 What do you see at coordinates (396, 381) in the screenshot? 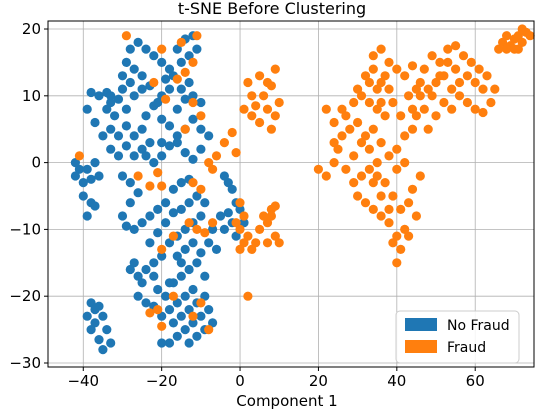
I see `x-tick-label: 40` at bounding box center [396, 381].